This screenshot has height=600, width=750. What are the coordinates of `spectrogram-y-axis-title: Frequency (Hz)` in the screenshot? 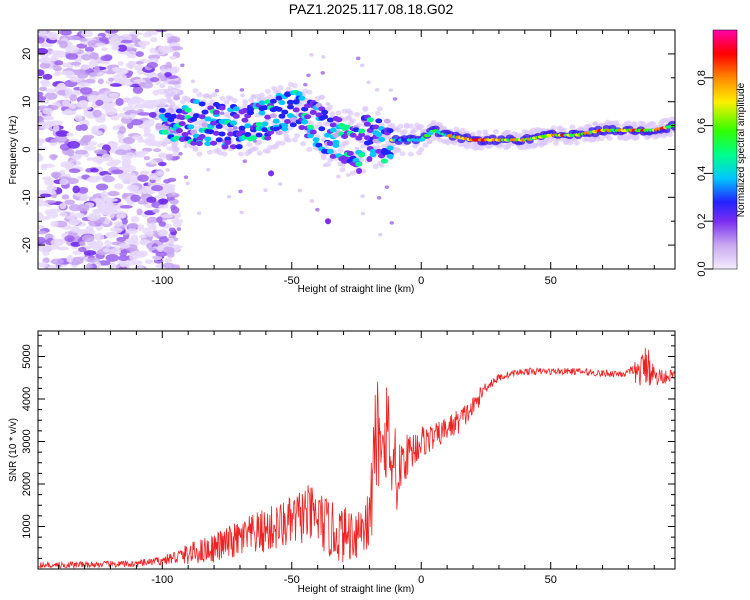 It's located at (13, 150).